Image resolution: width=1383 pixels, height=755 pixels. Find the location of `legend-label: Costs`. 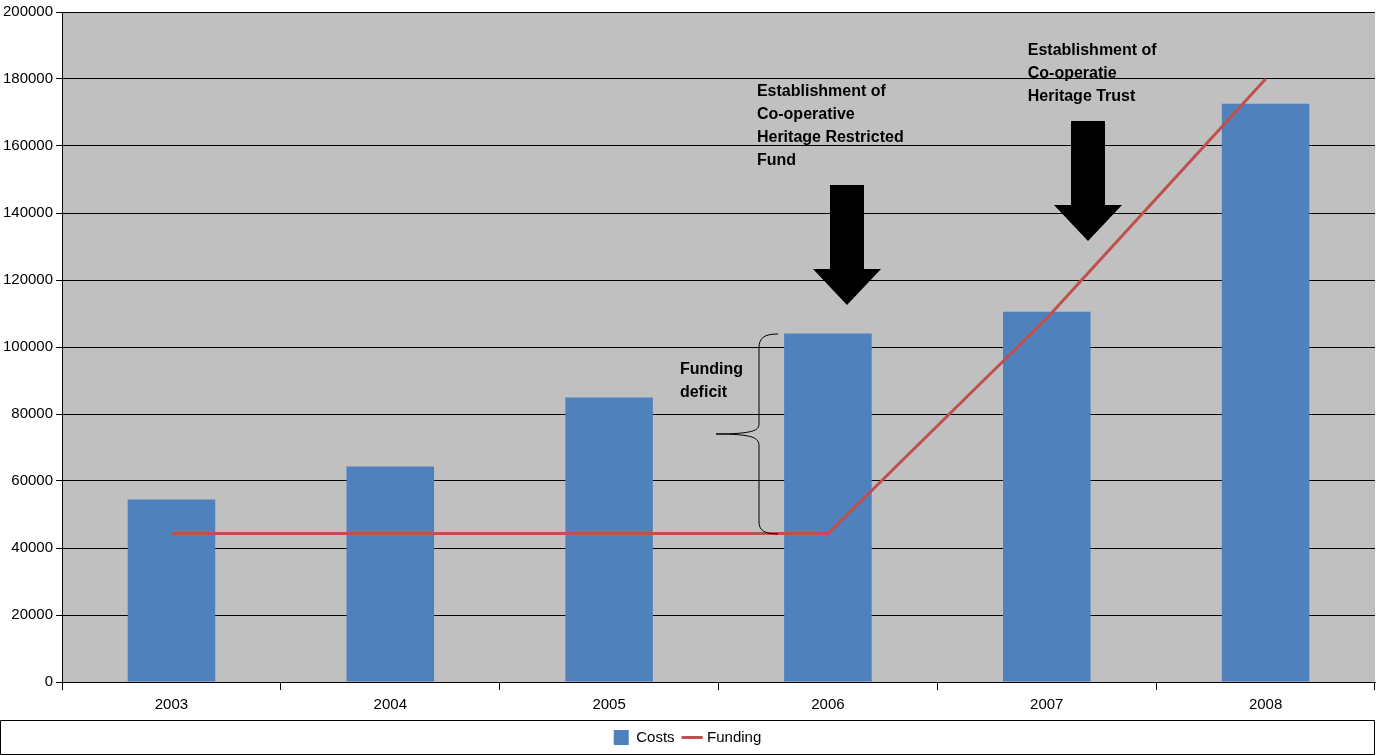

legend-label: Costs is located at coordinates (655, 736).